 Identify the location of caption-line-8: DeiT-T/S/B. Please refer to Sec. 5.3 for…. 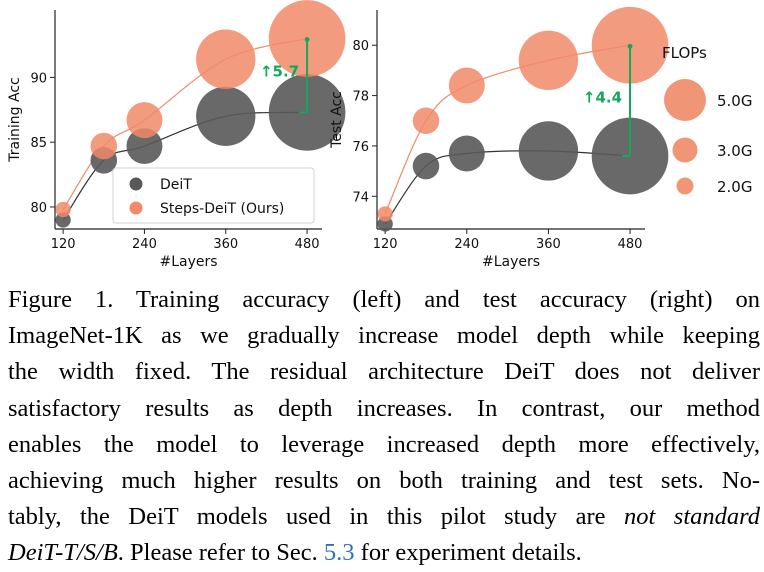
(384, 553).